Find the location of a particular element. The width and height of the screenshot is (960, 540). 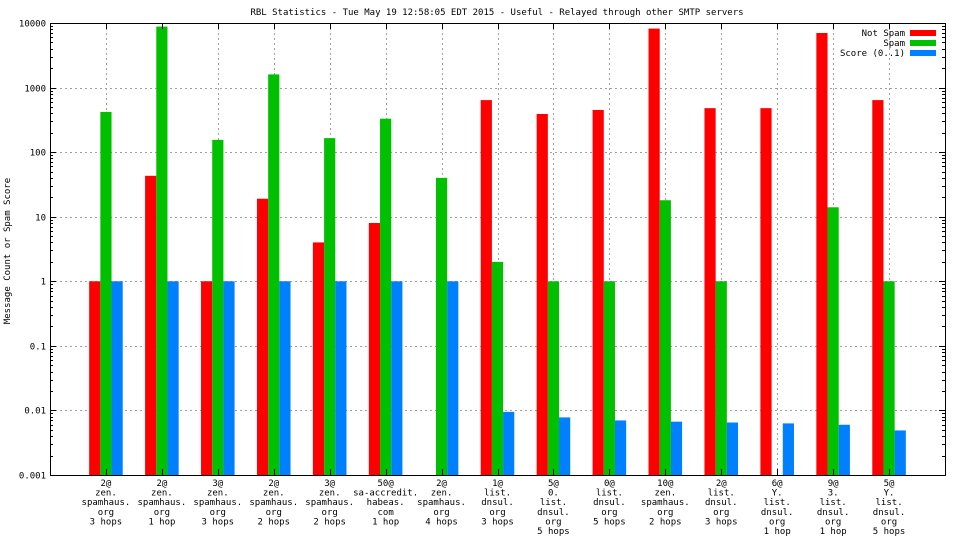

x-tick-label: 0. is located at coordinates (553, 494).